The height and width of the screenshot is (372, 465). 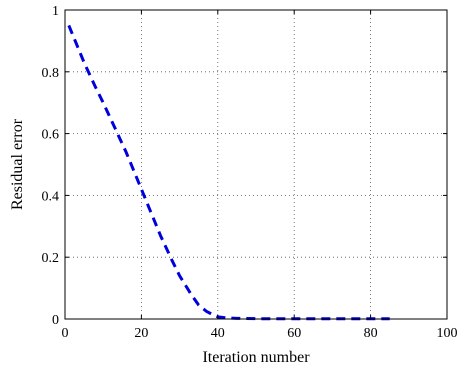 What do you see at coordinates (51, 196) in the screenshot?
I see `y-tick-label: 0.4` at bounding box center [51, 196].